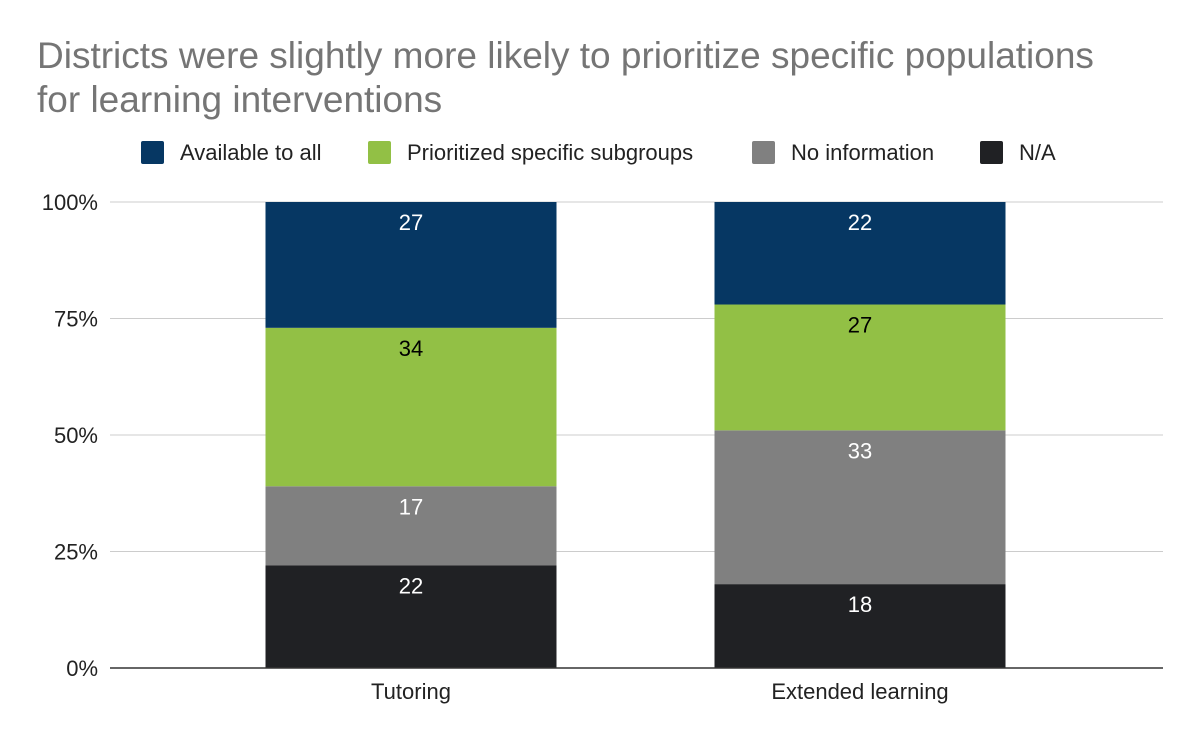  What do you see at coordinates (862, 152) in the screenshot?
I see `legend-label-no-information: No information` at bounding box center [862, 152].